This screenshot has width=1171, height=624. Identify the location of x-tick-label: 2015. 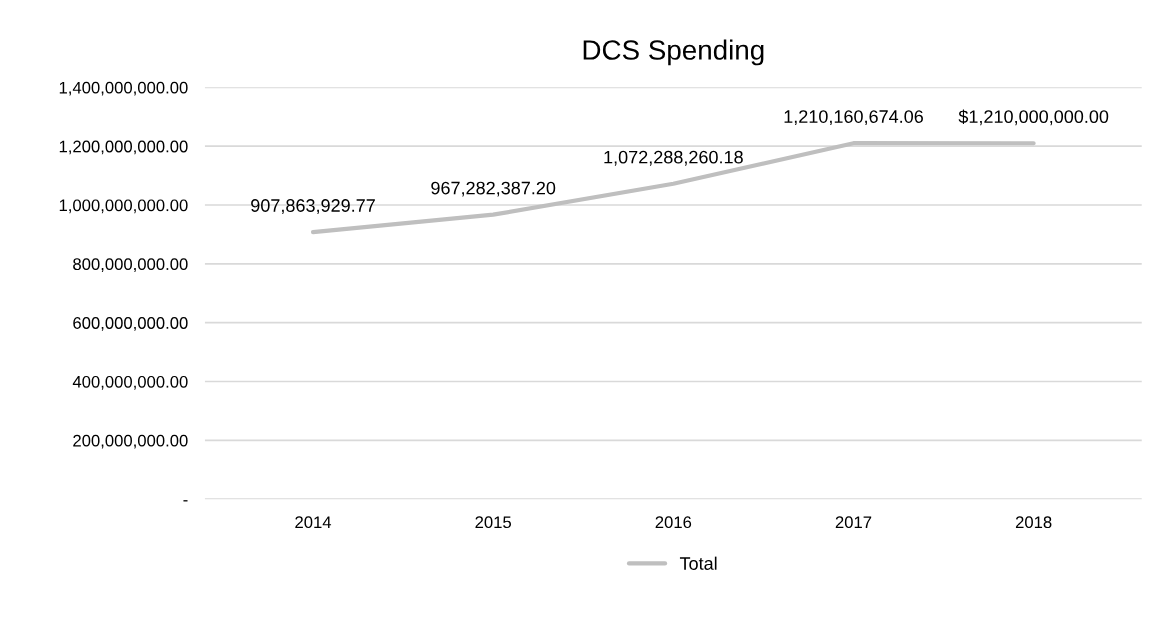
(493, 522).